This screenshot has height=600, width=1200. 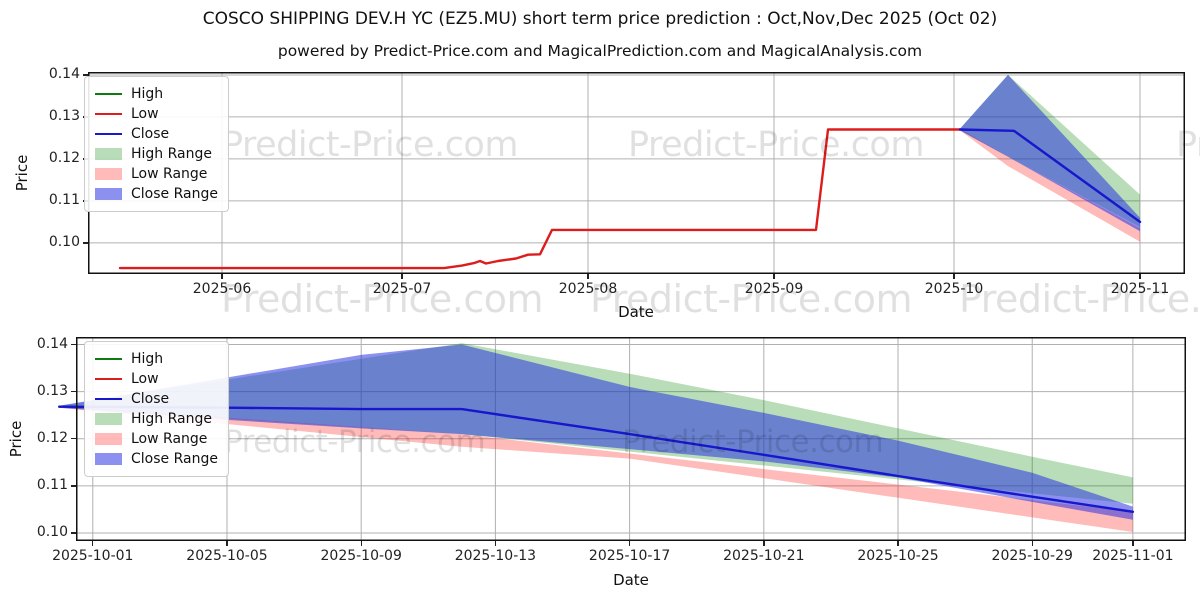 I want to click on x-tick-label: 2025-09, so click(x=774, y=289).